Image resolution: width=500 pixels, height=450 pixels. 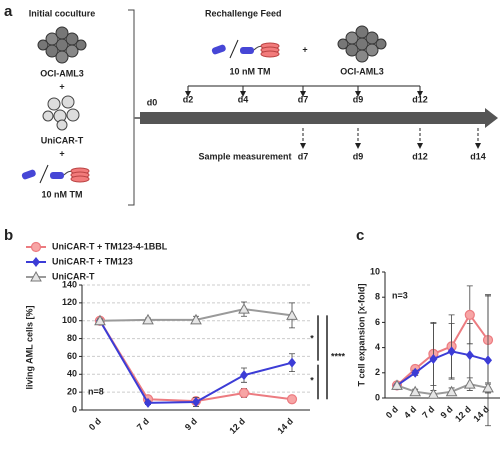 I want to click on legend-label: UniCAR-T + TM123, so click(x=92, y=261).